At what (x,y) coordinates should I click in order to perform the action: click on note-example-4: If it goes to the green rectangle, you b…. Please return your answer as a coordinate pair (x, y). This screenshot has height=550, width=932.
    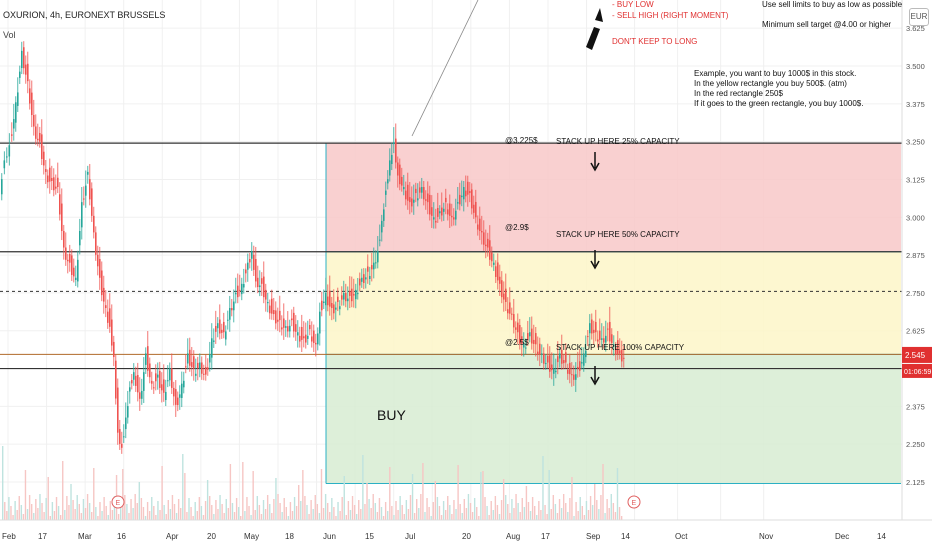
    Looking at the image, I should click on (779, 103).